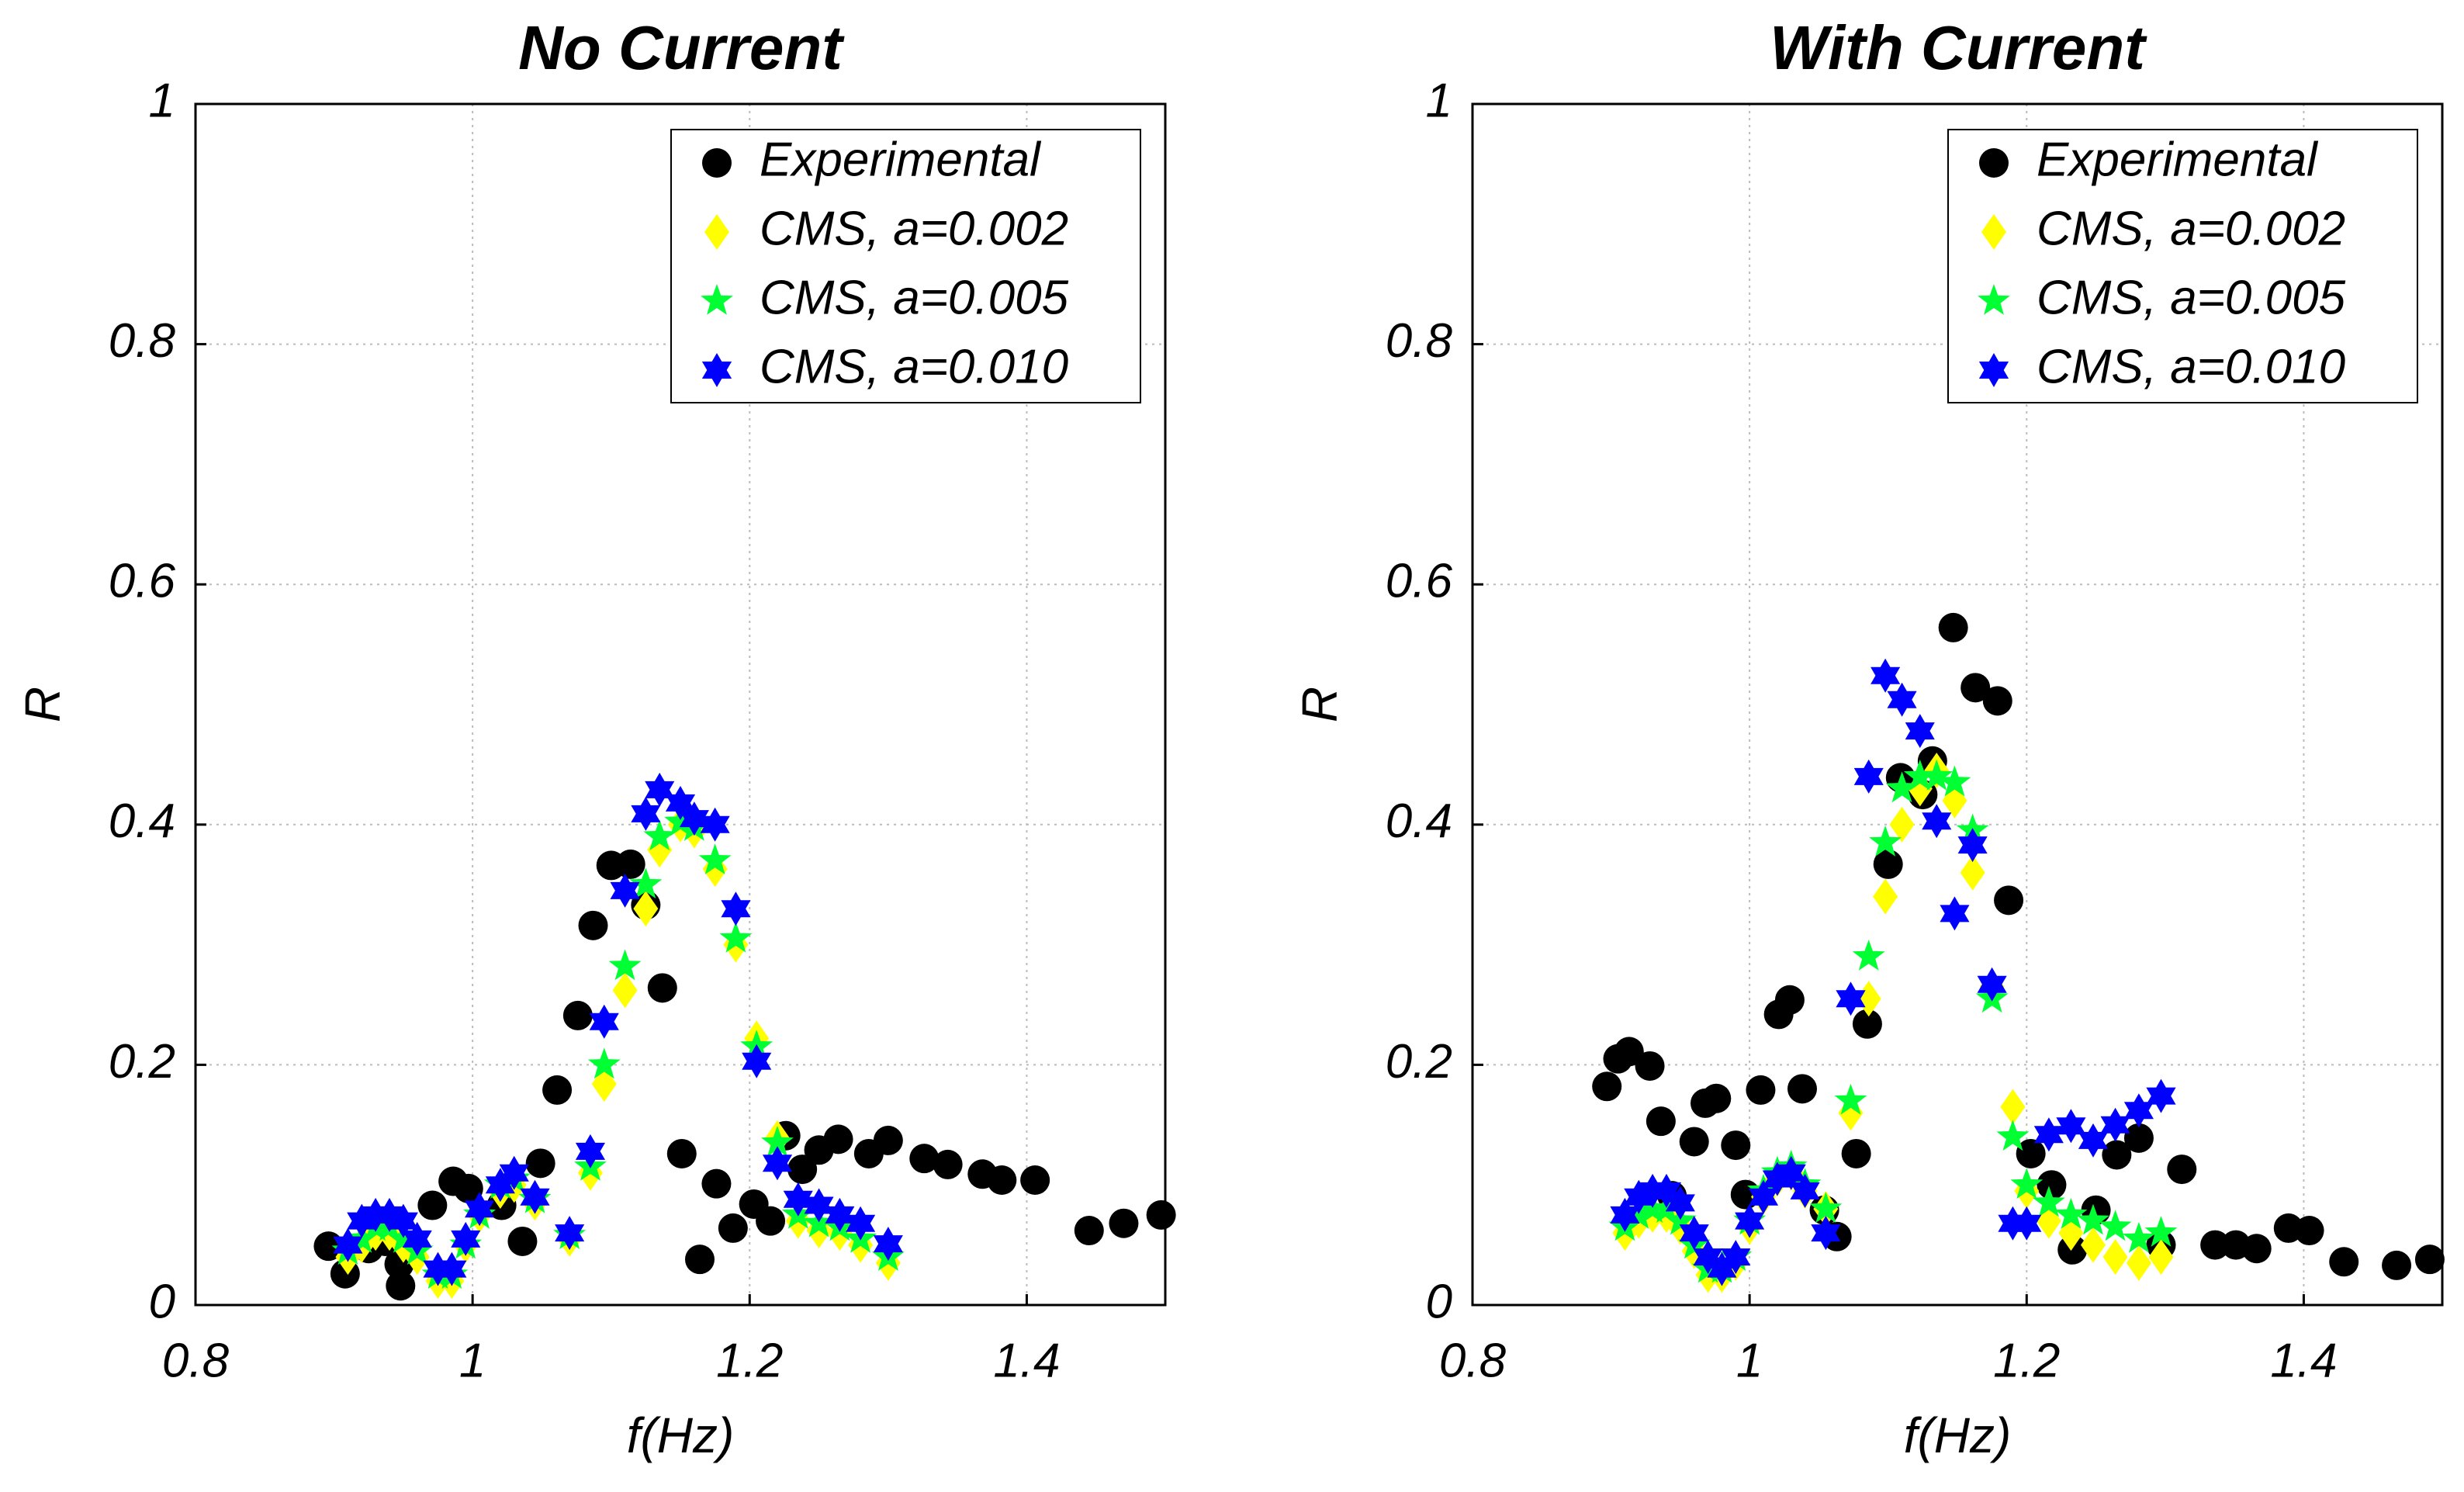  I want to click on x-tick-label: 1, so click(472, 1360).